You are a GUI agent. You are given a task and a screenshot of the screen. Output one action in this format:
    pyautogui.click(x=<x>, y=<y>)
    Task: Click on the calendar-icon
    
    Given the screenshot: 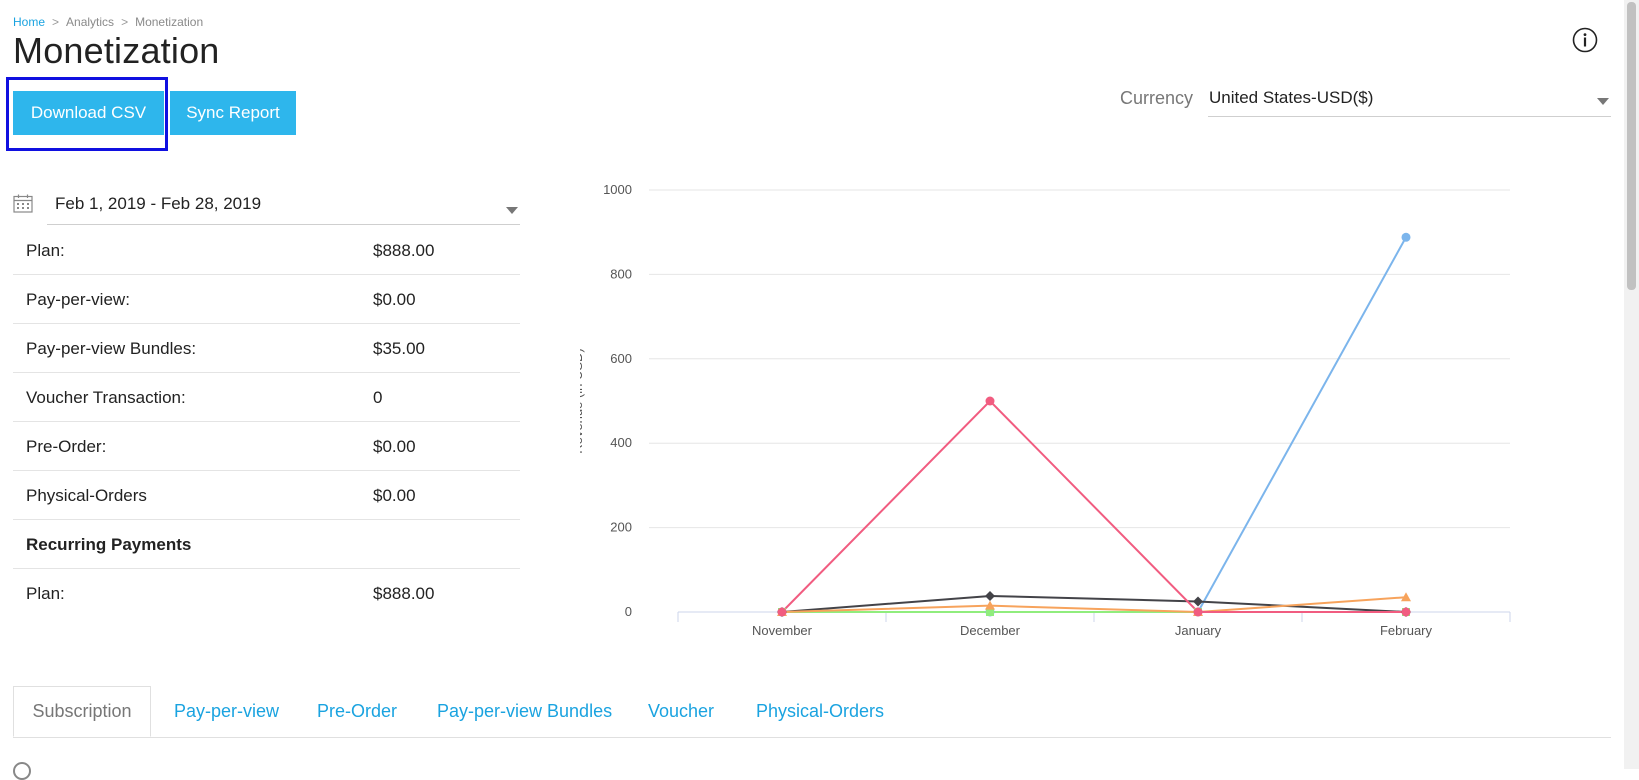 What is the action you would take?
    pyautogui.click(x=23, y=203)
    